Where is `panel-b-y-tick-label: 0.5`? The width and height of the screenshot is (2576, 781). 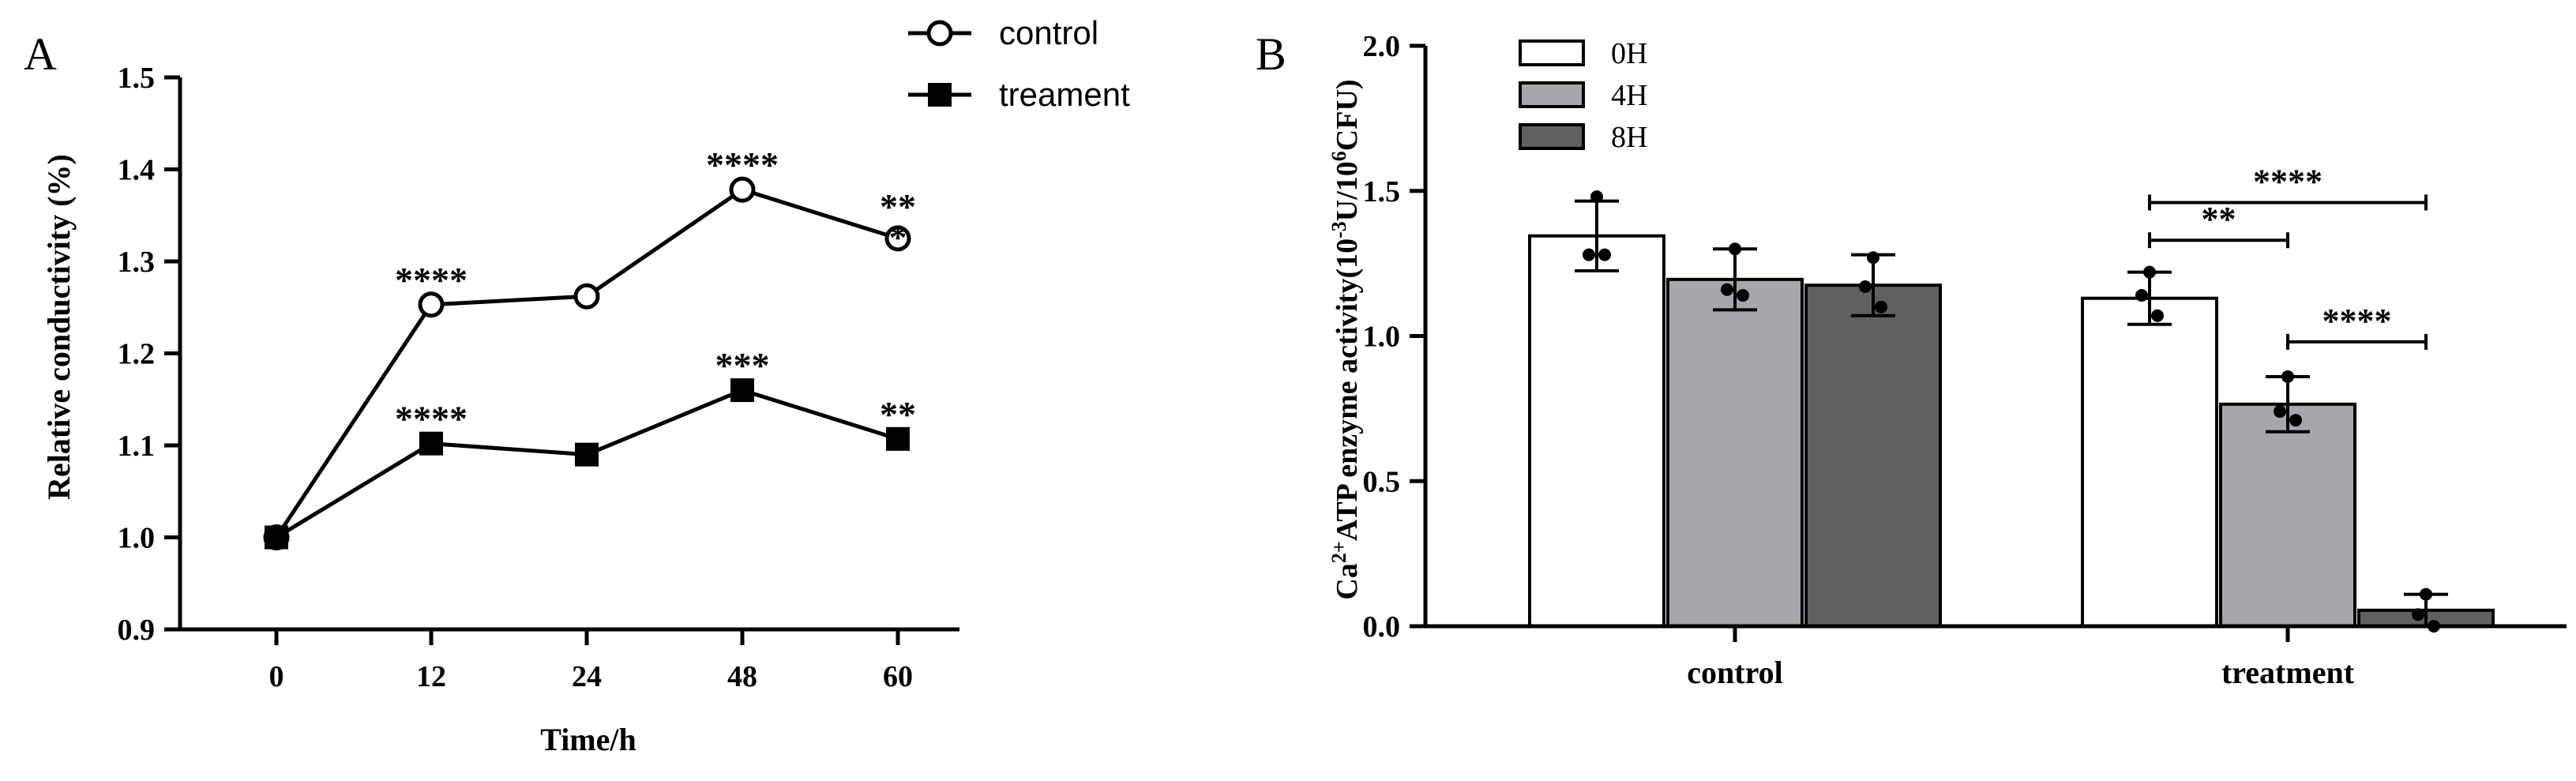
panel-b-y-tick-label: 0.5 is located at coordinates (1382, 481).